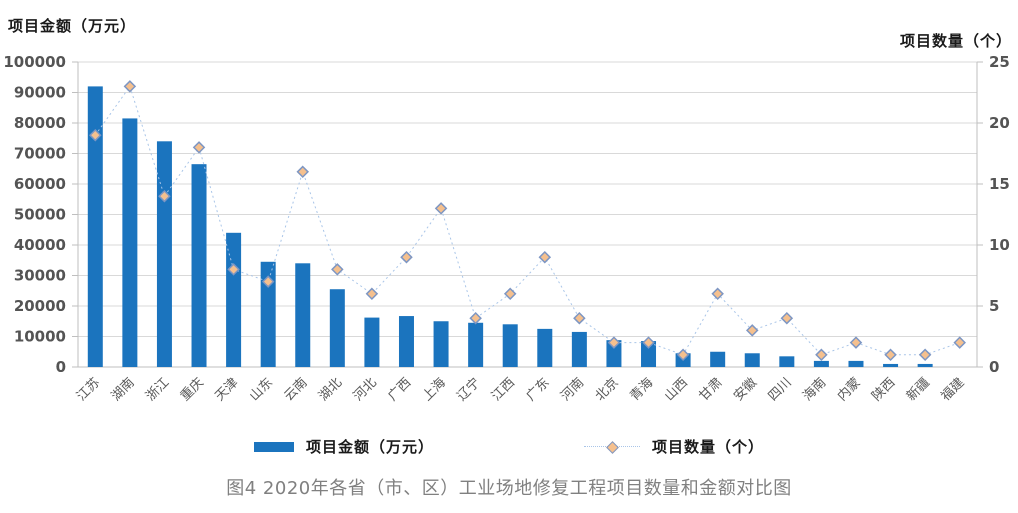 The height and width of the screenshot is (513, 1018). I want to click on bar-新疆, so click(925, 365).